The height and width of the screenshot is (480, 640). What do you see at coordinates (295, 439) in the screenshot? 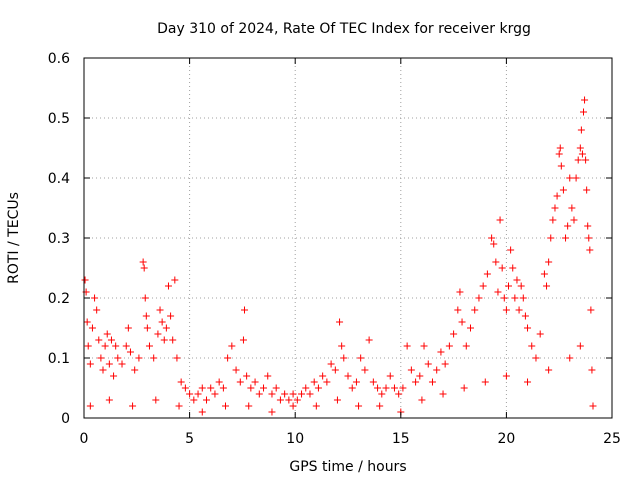
I see `x-tick-label: 10` at bounding box center [295, 439].